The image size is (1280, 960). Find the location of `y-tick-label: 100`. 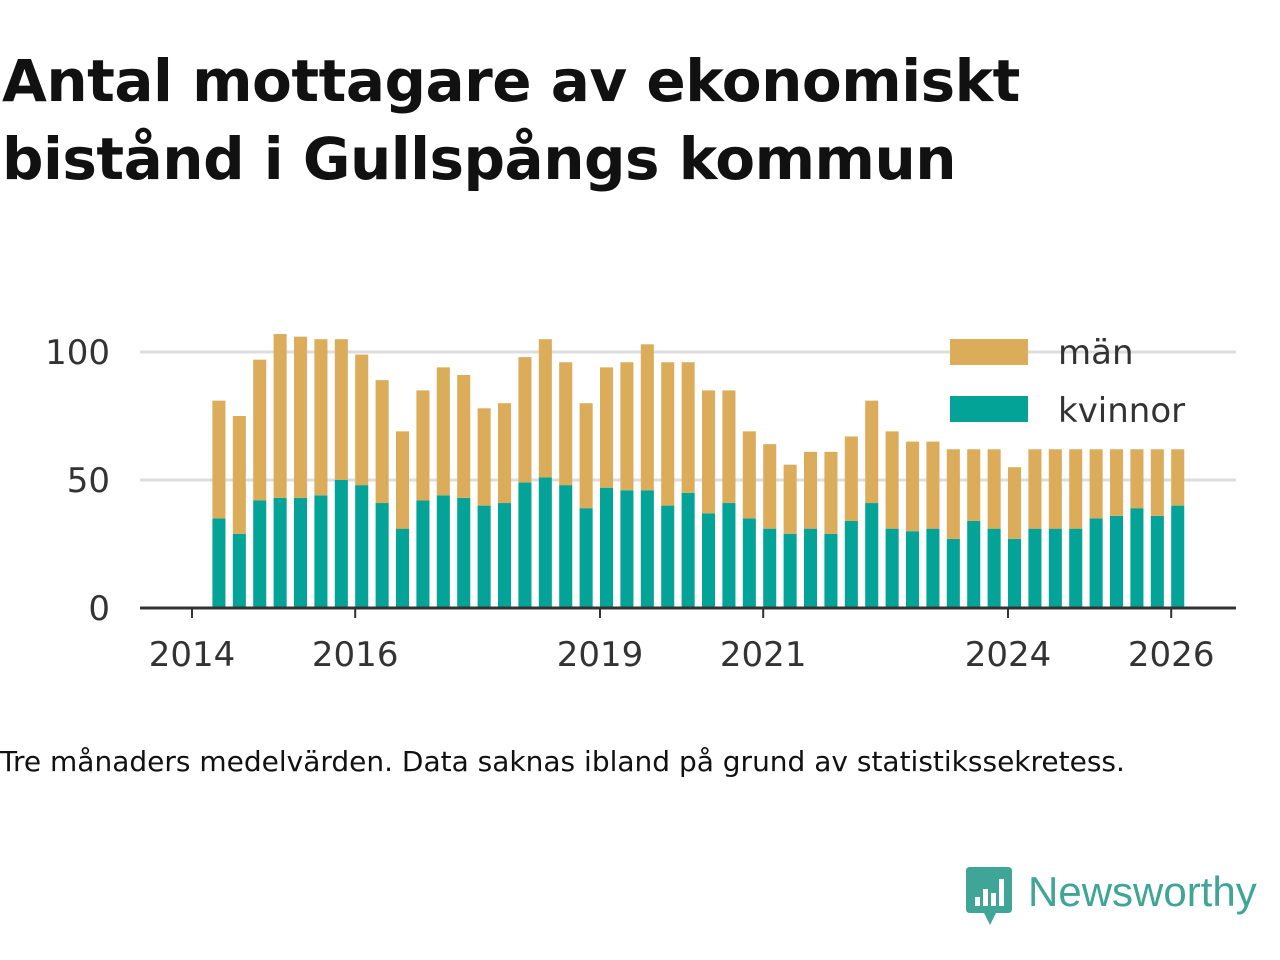

y-tick-label: 100 is located at coordinates (77, 353).